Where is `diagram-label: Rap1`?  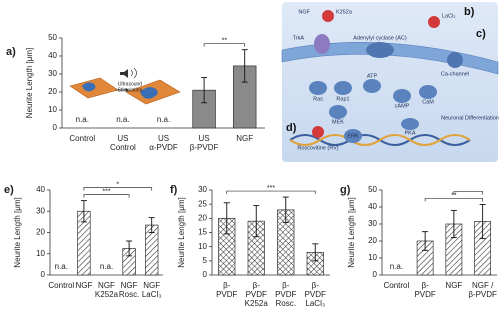 diagram-label: Rap1 is located at coordinates (342, 99).